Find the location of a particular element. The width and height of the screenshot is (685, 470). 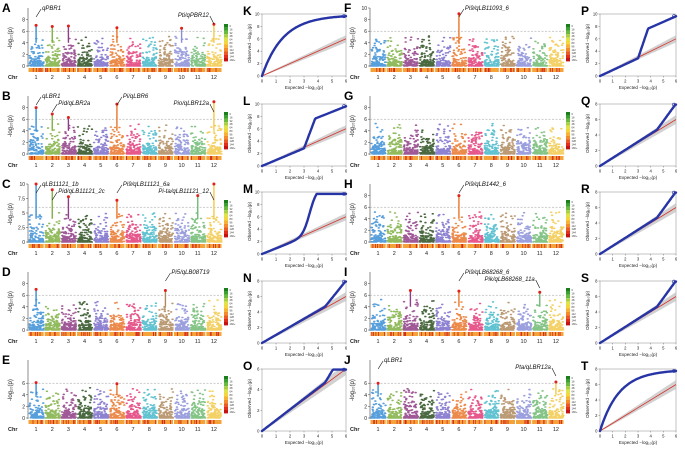

annotation-label: Pik/qLB68268_11a is located at coordinates (509, 280).